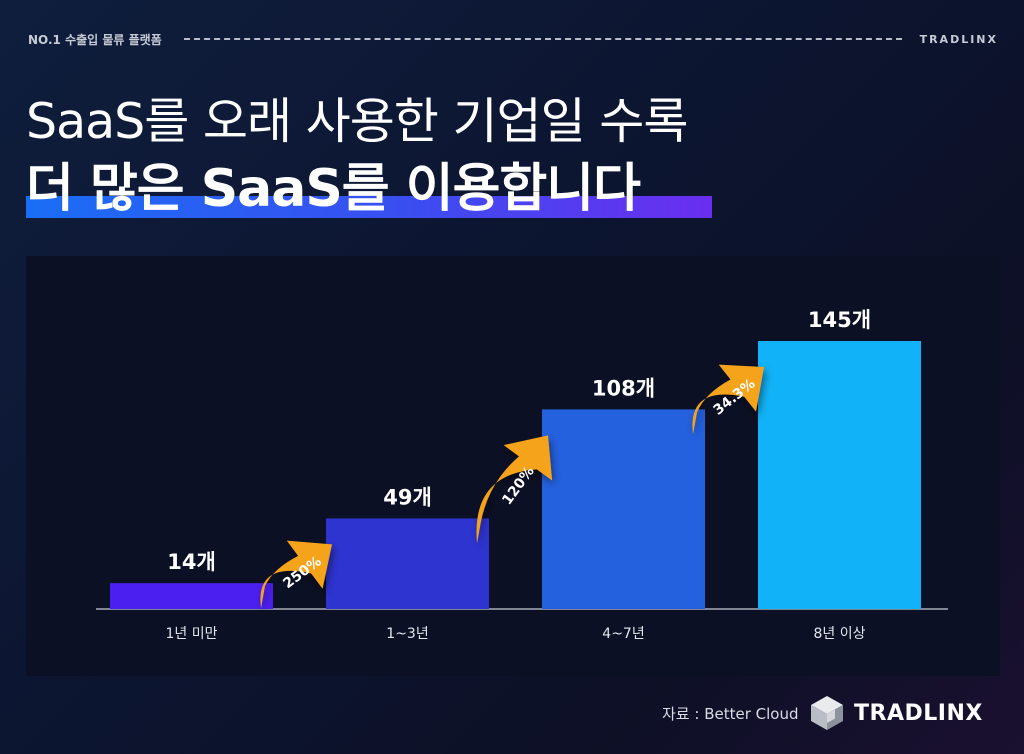 This screenshot has height=754, width=1024. I want to click on tradlinx-logo: TRADLINX, so click(895, 713).